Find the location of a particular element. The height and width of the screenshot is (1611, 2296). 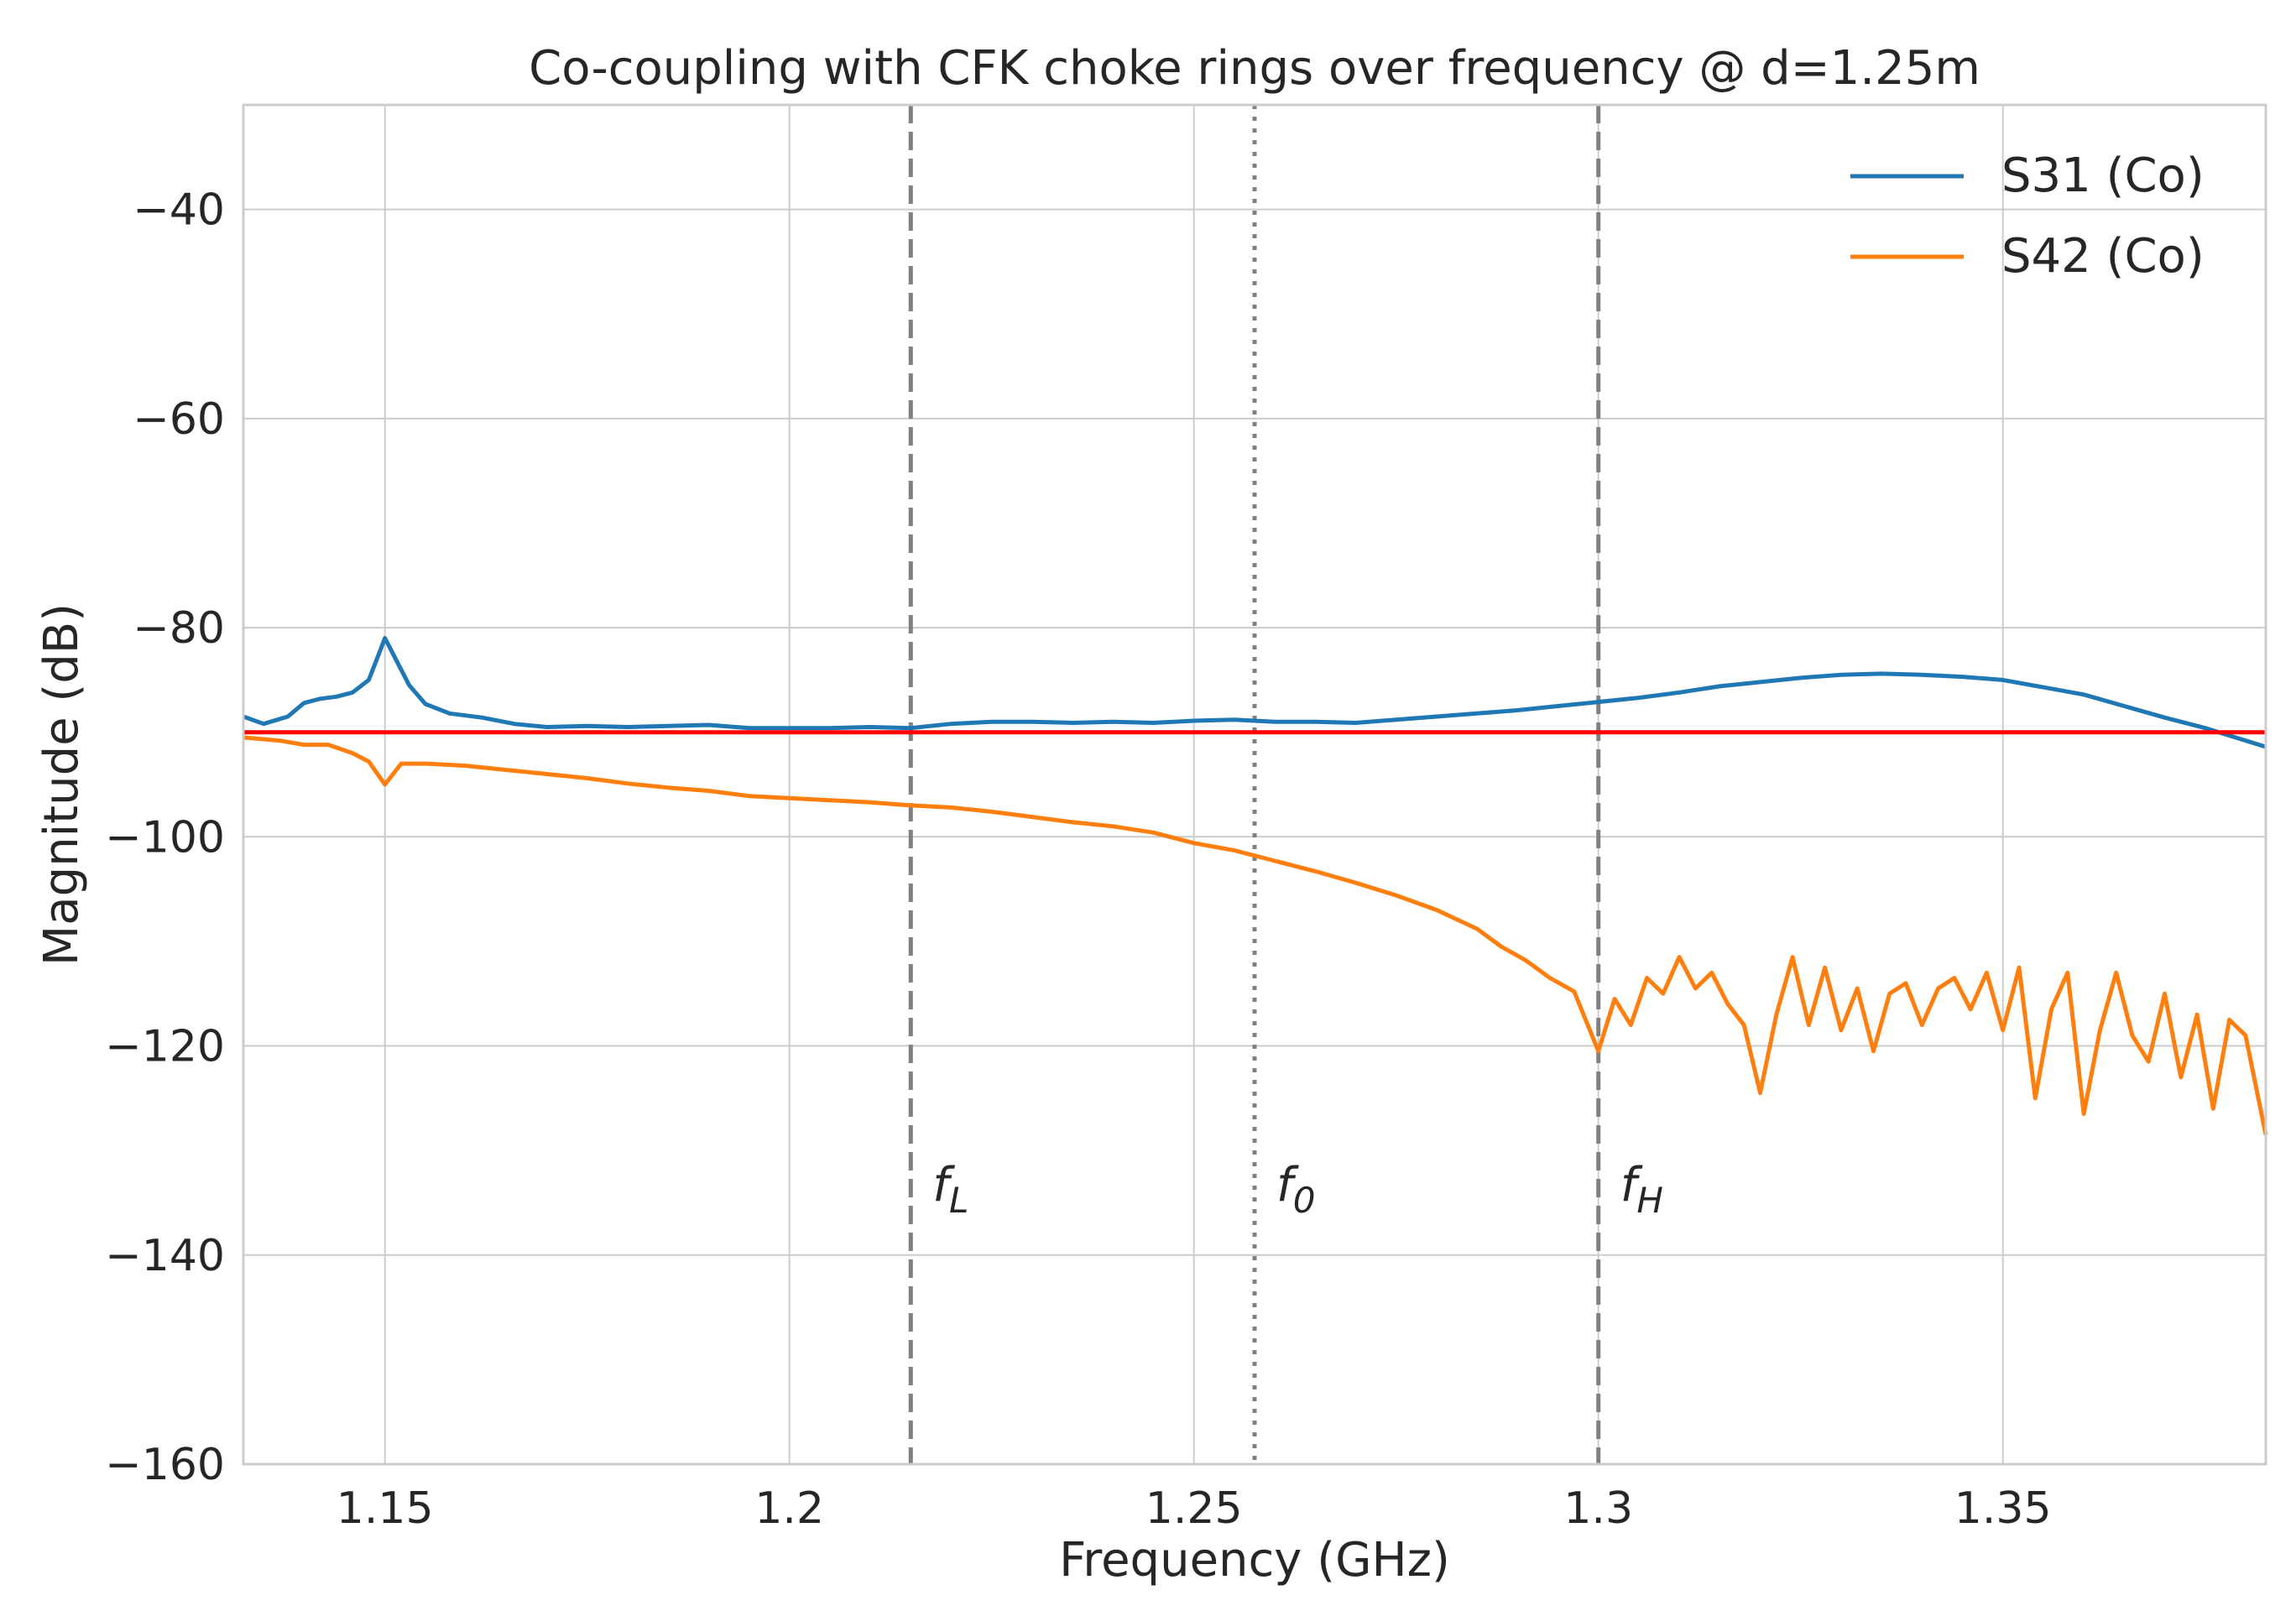

marker-subscript: 0 is located at coordinates (1304, 1201).